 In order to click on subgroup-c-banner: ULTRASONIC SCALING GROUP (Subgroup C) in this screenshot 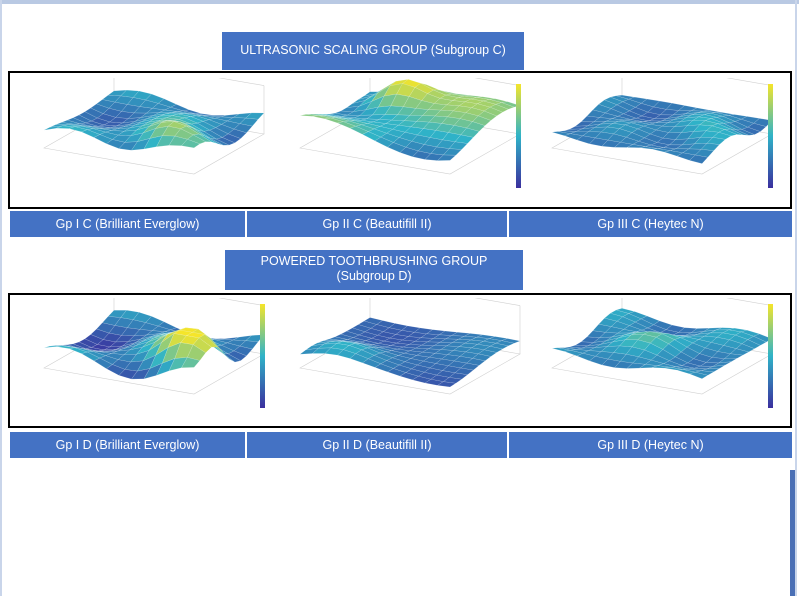, I will do `click(373, 51)`.